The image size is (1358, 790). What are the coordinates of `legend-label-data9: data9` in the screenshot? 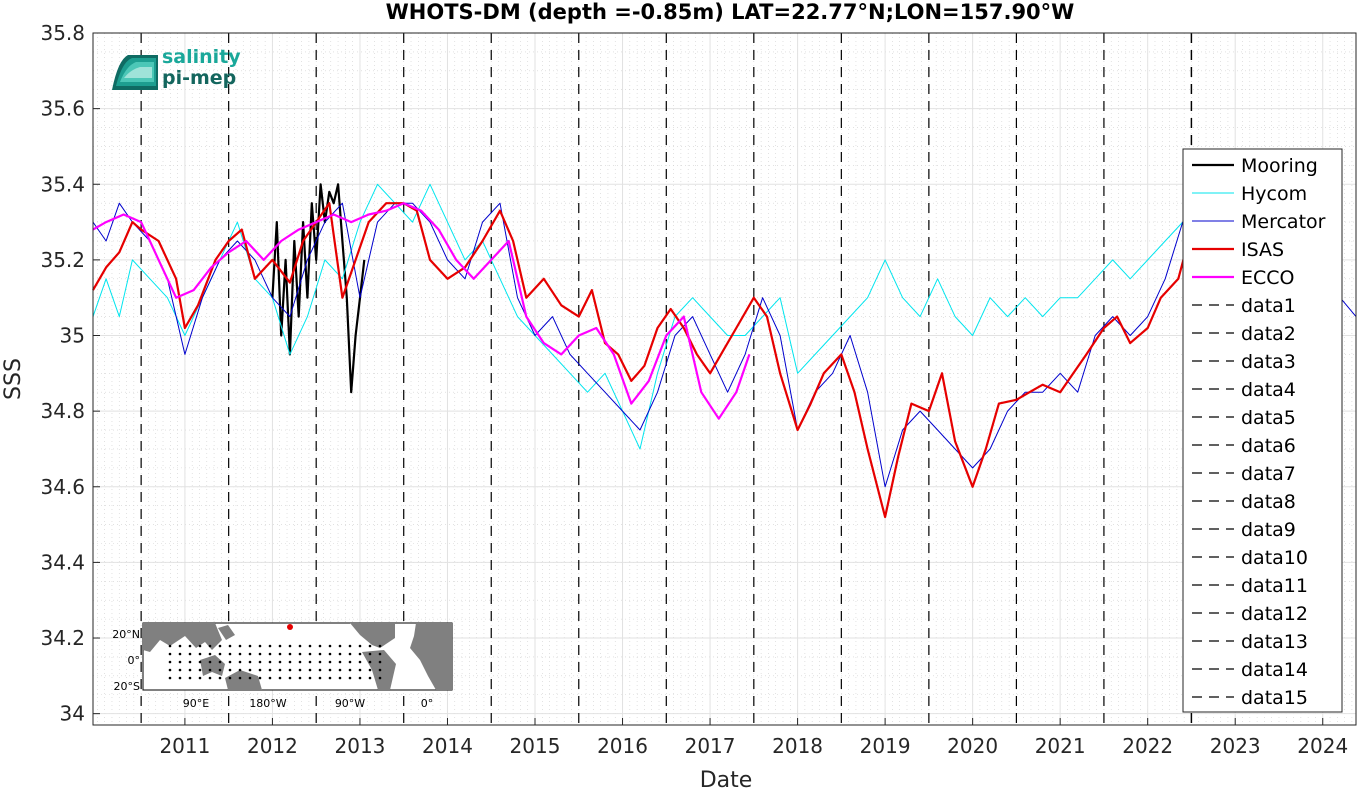 It's located at (1268, 530).